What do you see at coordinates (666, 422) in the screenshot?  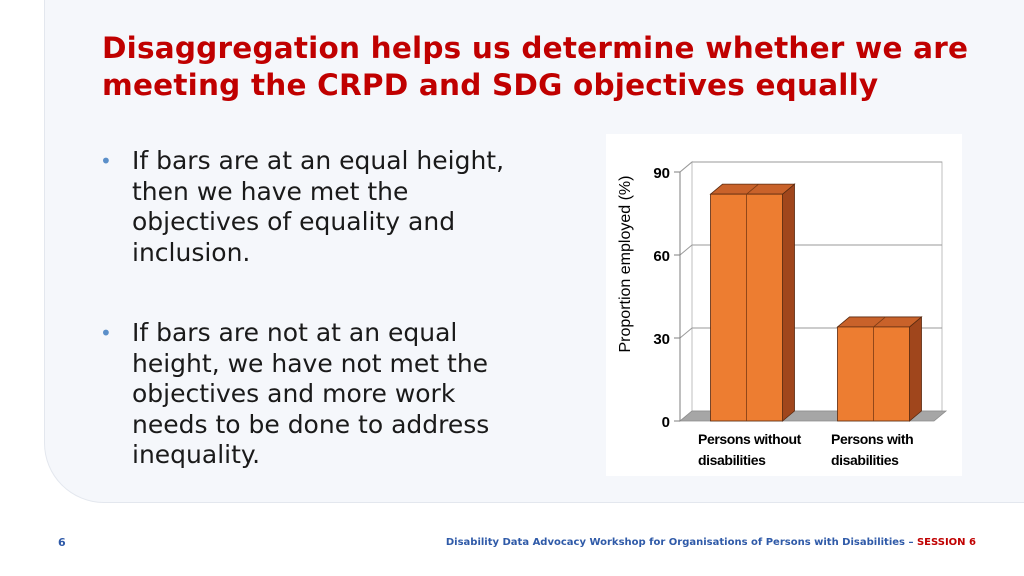 I see `y-tick-label: 0` at bounding box center [666, 422].